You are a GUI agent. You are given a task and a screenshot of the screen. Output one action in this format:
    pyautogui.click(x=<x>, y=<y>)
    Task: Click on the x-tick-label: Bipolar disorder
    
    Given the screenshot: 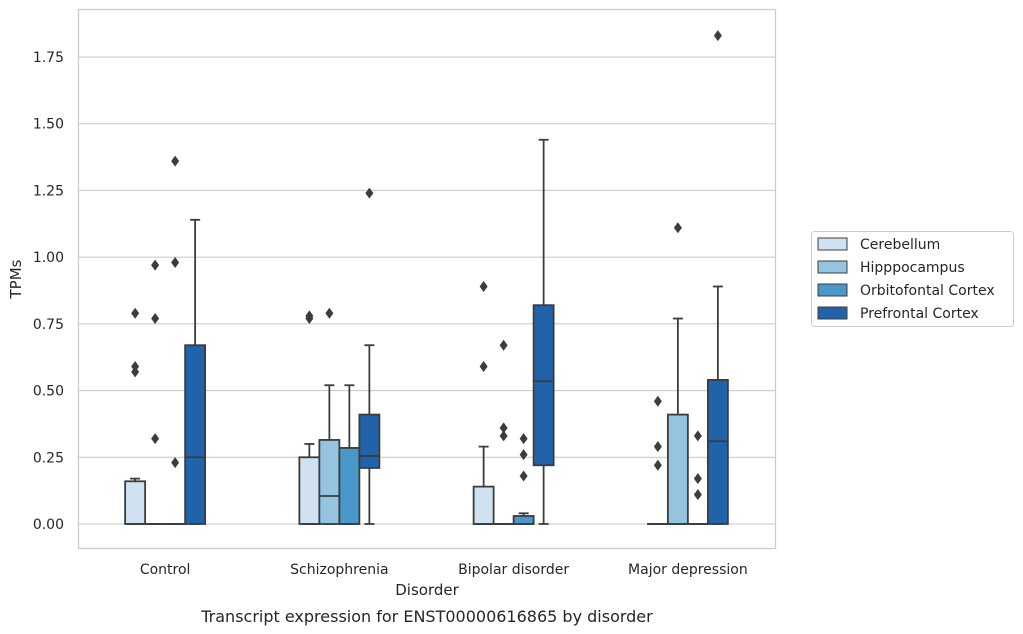 What is the action you would take?
    pyautogui.click(x=513, y=570)
    